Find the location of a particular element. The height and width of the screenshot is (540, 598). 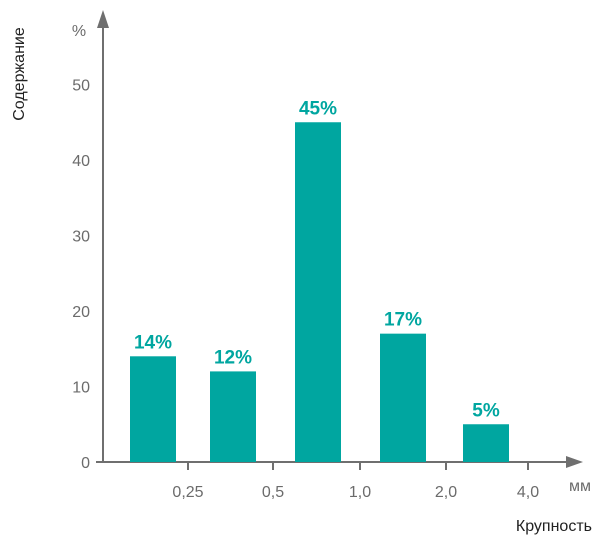

x-tick-label: 1,0 is located at coordinates (360, 492).